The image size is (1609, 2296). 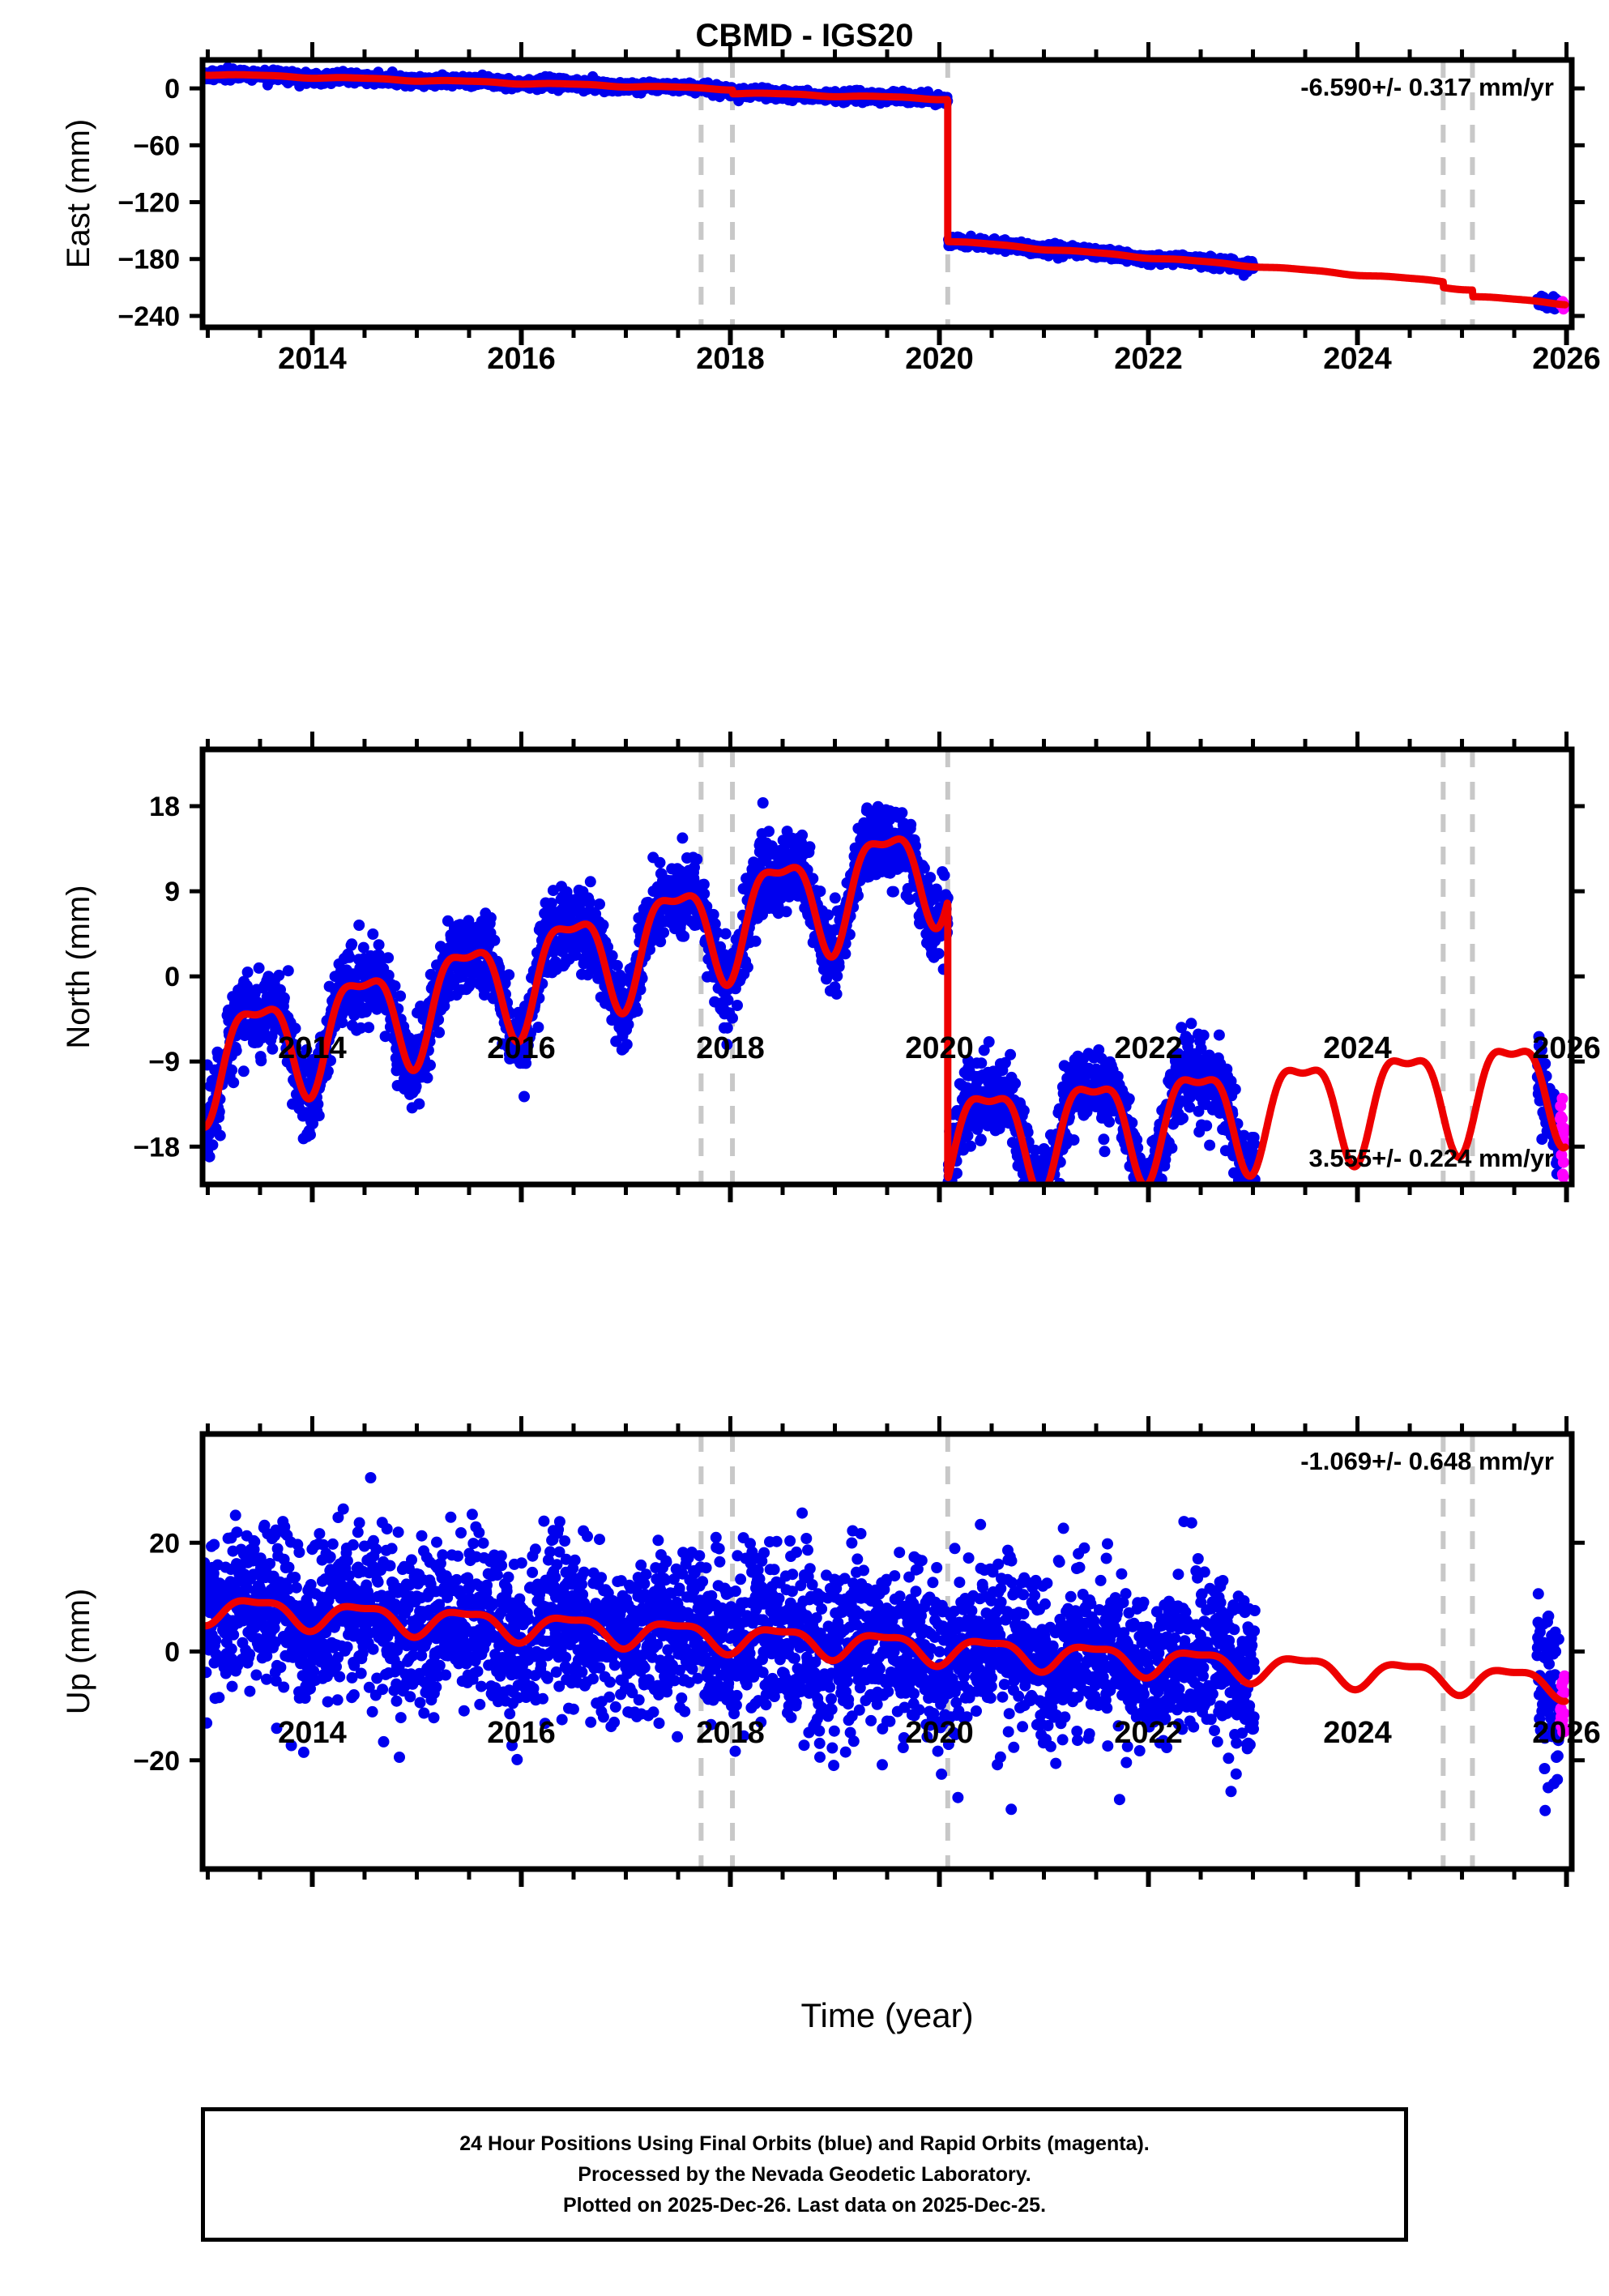 What do you see at coordinates (156, 1762) in the screenshot?
I see `y-tick-label: −20` at bounding box center [156, 1762].